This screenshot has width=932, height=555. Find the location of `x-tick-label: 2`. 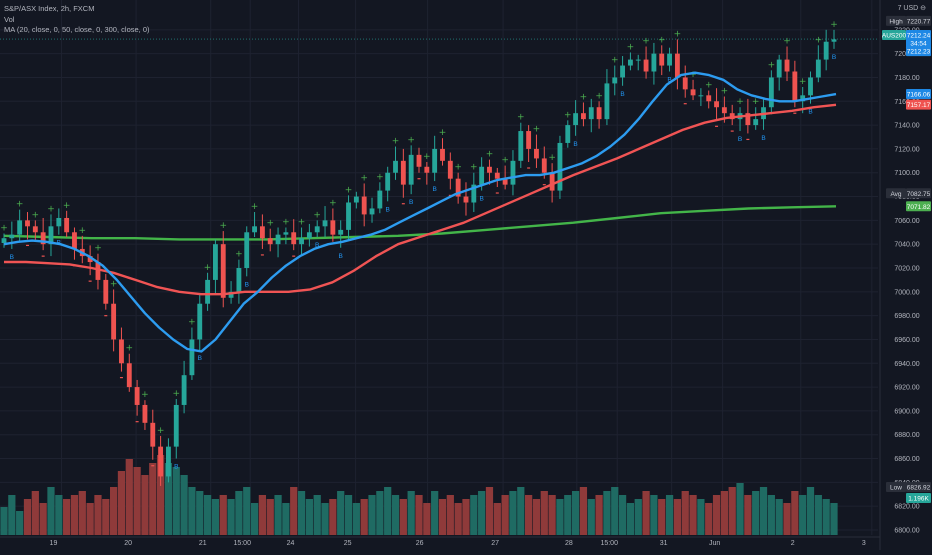

x-tick-label: 2 is located at coordinates (793, 543).